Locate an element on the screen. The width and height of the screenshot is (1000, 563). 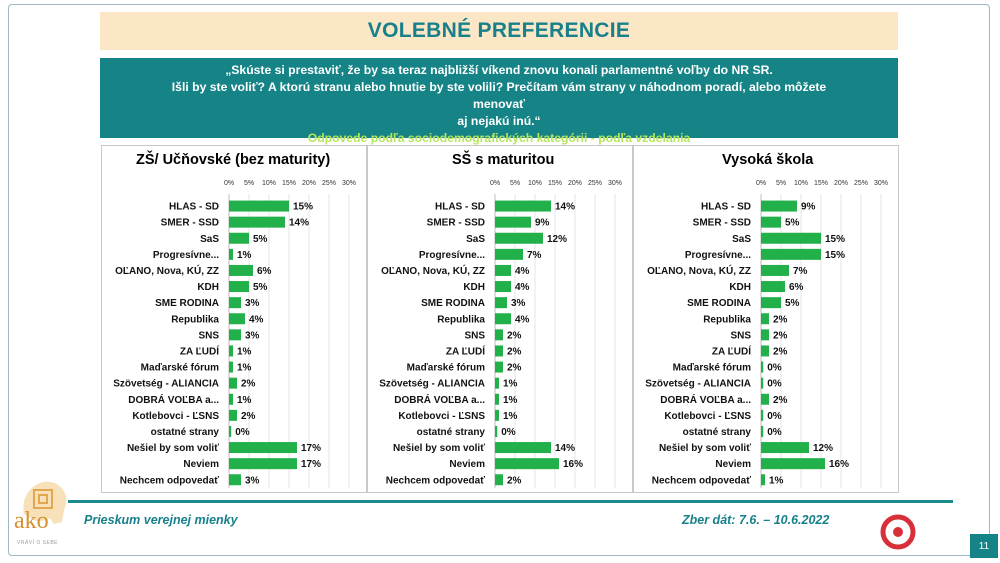
category-label: SMER - SSD is located at coordinates (722, 223).